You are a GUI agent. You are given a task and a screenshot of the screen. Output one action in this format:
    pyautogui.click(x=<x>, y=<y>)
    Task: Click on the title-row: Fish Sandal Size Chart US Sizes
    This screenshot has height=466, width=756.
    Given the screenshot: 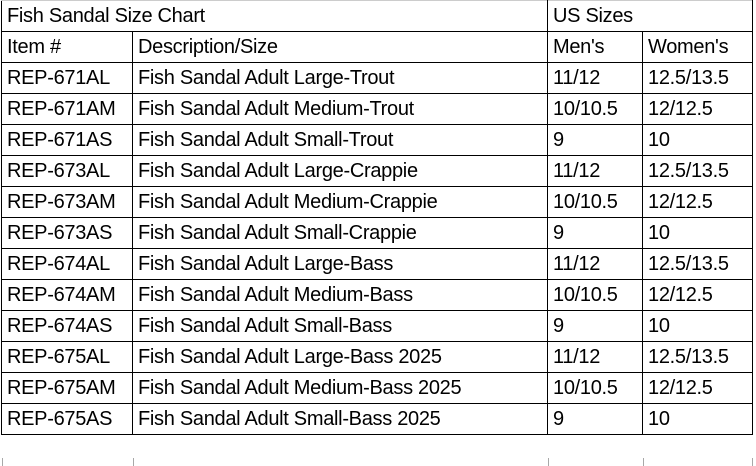 What is the action you would take?
    pyautogui.click(x=377, y=16)
    